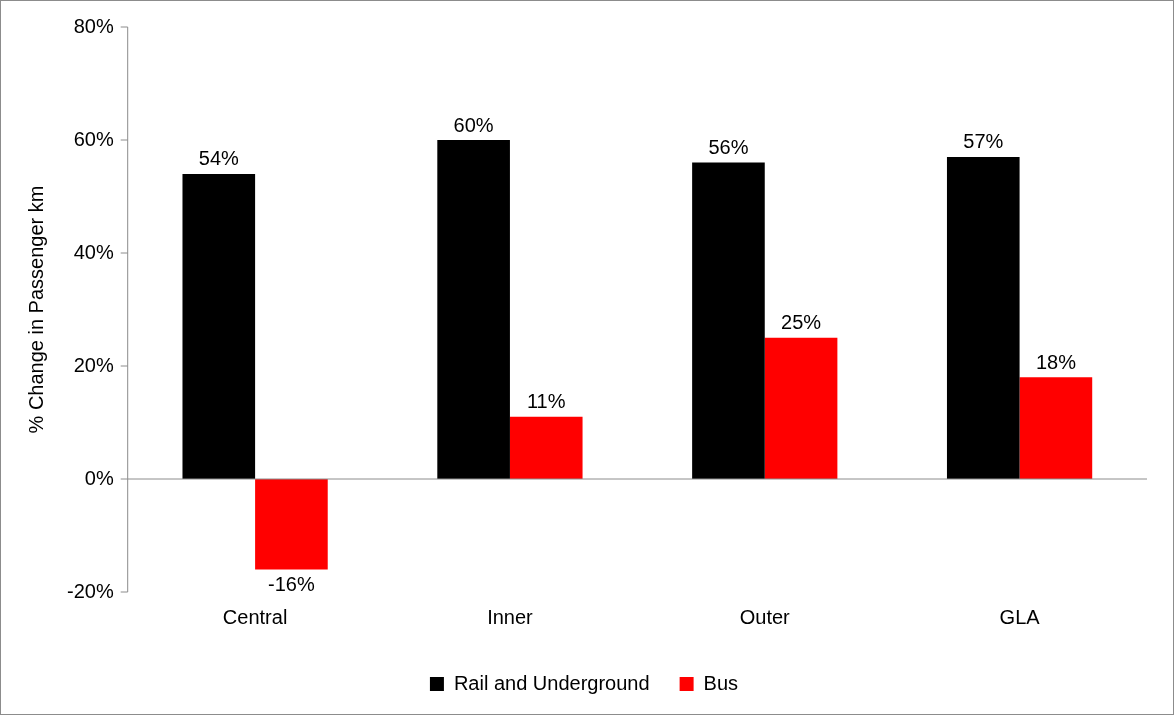 The width and height of the screenshot is (1174, 715). What do you see at coordinates (93, 138) in the screenshot?
I see `y-tick-label: 60%` at bounding box center [93, 138].